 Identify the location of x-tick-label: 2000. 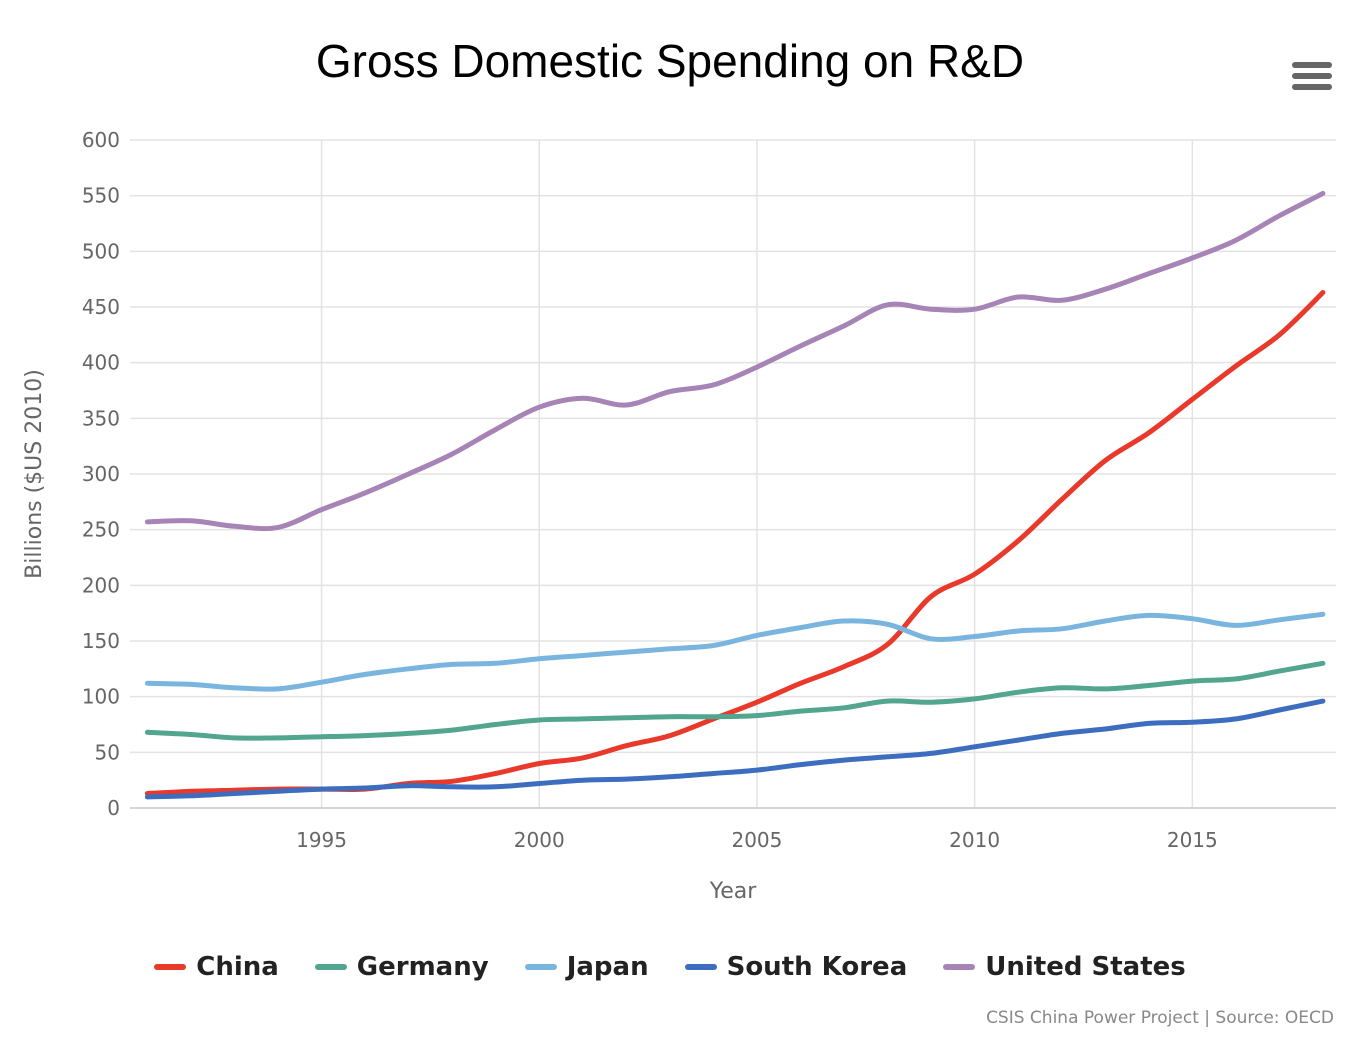
(539, 840).